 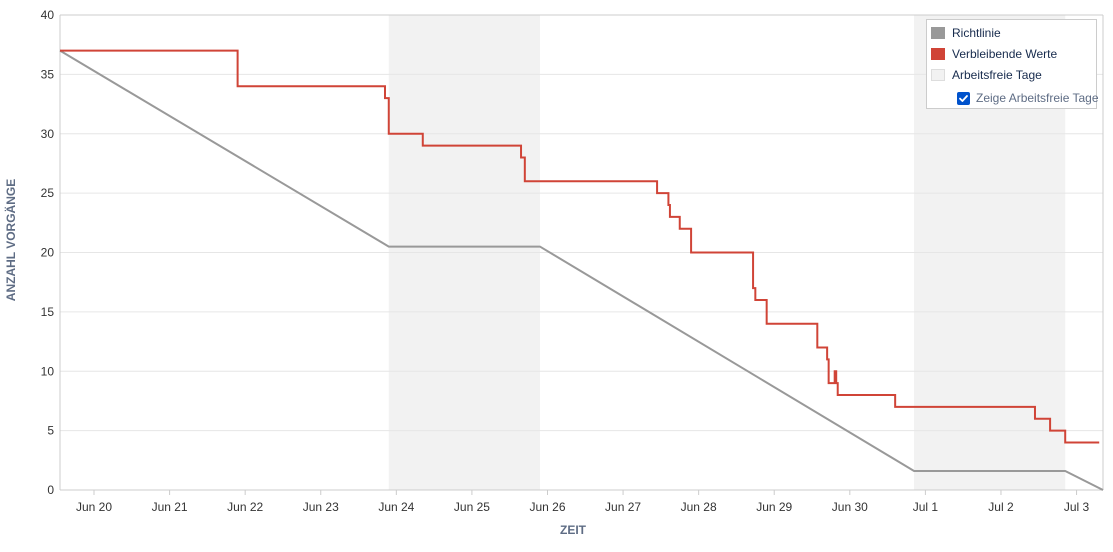 I want to click on x-tick-label: Jul 1, so click(x=926, y=507).